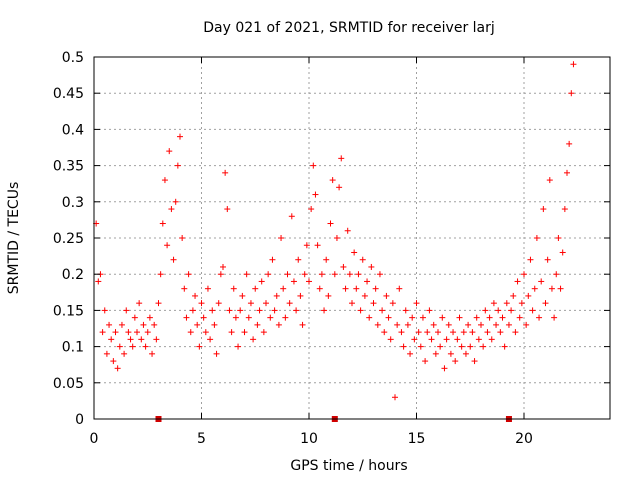  What do you see at coordinates (348, 466) in the screenshot?
I see `x-axis-label: GPS time / hours` at bounding box center [348, 466].